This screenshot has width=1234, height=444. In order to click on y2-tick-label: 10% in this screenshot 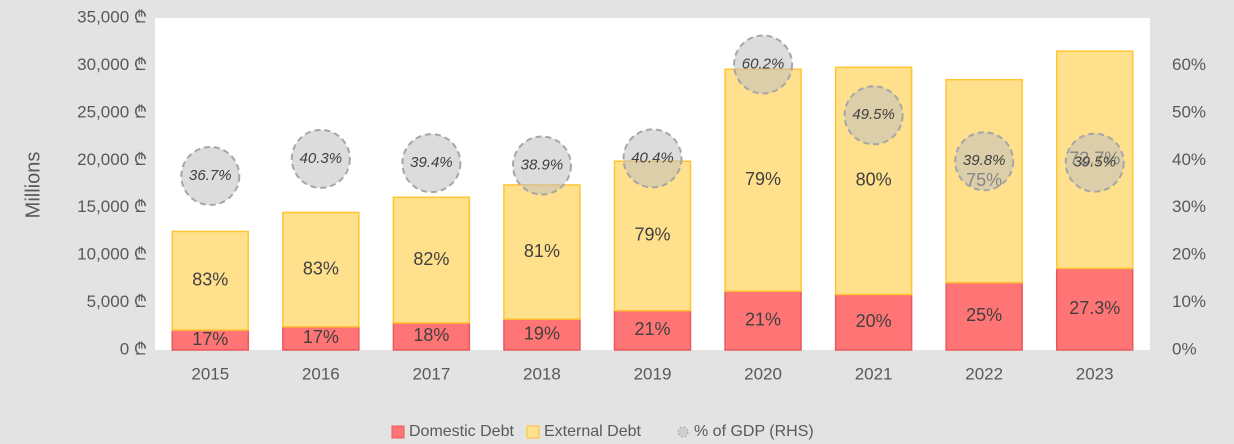, I will do `click(1189, 301)`.